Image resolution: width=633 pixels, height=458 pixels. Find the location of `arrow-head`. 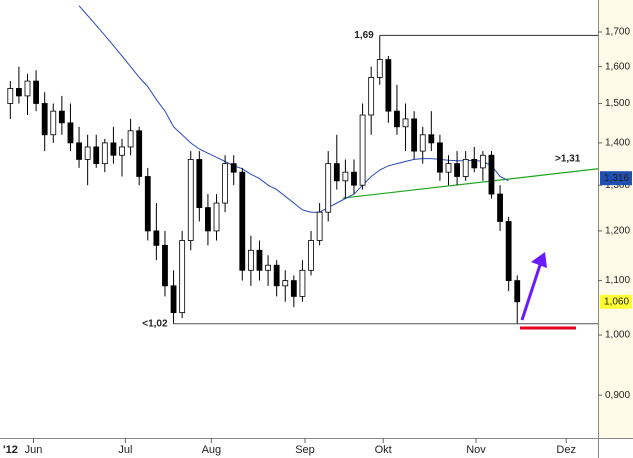

arrow-head is located at coordinates (539, 260).